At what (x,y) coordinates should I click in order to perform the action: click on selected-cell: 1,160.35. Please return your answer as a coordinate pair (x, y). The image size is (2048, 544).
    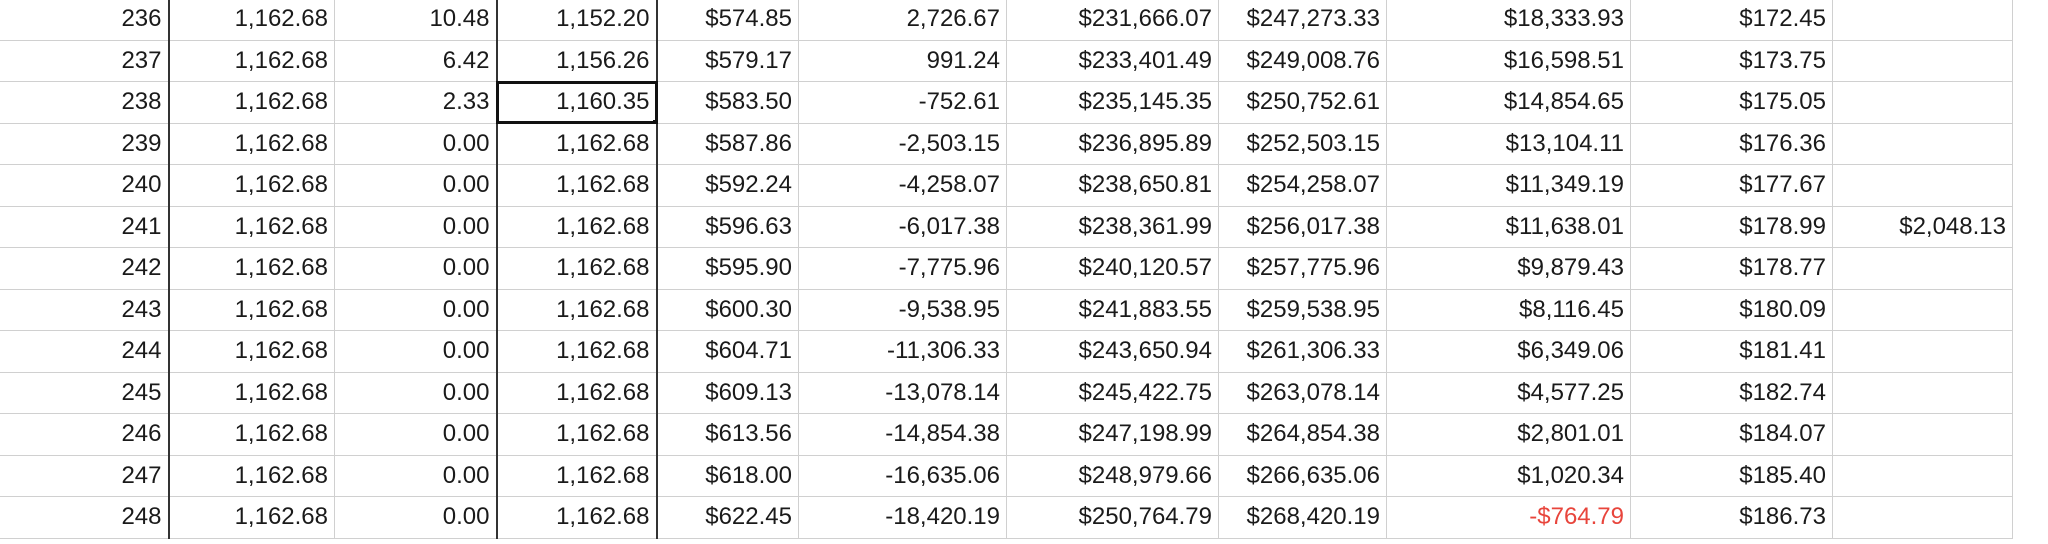
    Looking at the image, I should click on (576, 102).